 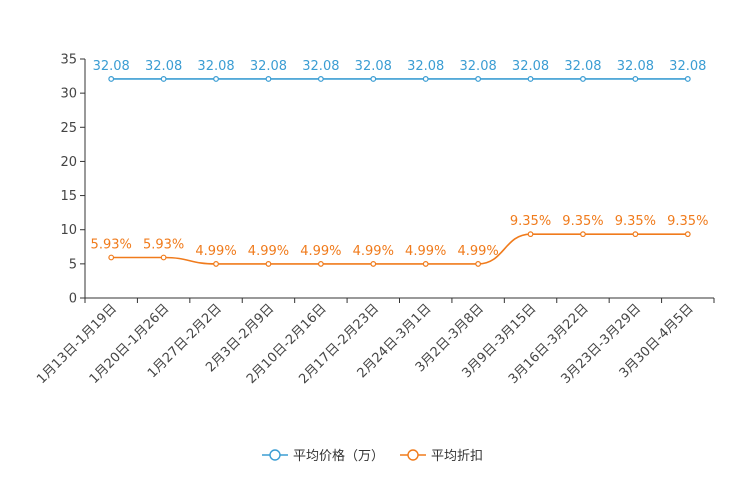 I want to click on legend-item-2: 平均折扣, so click(x=441, y=456).